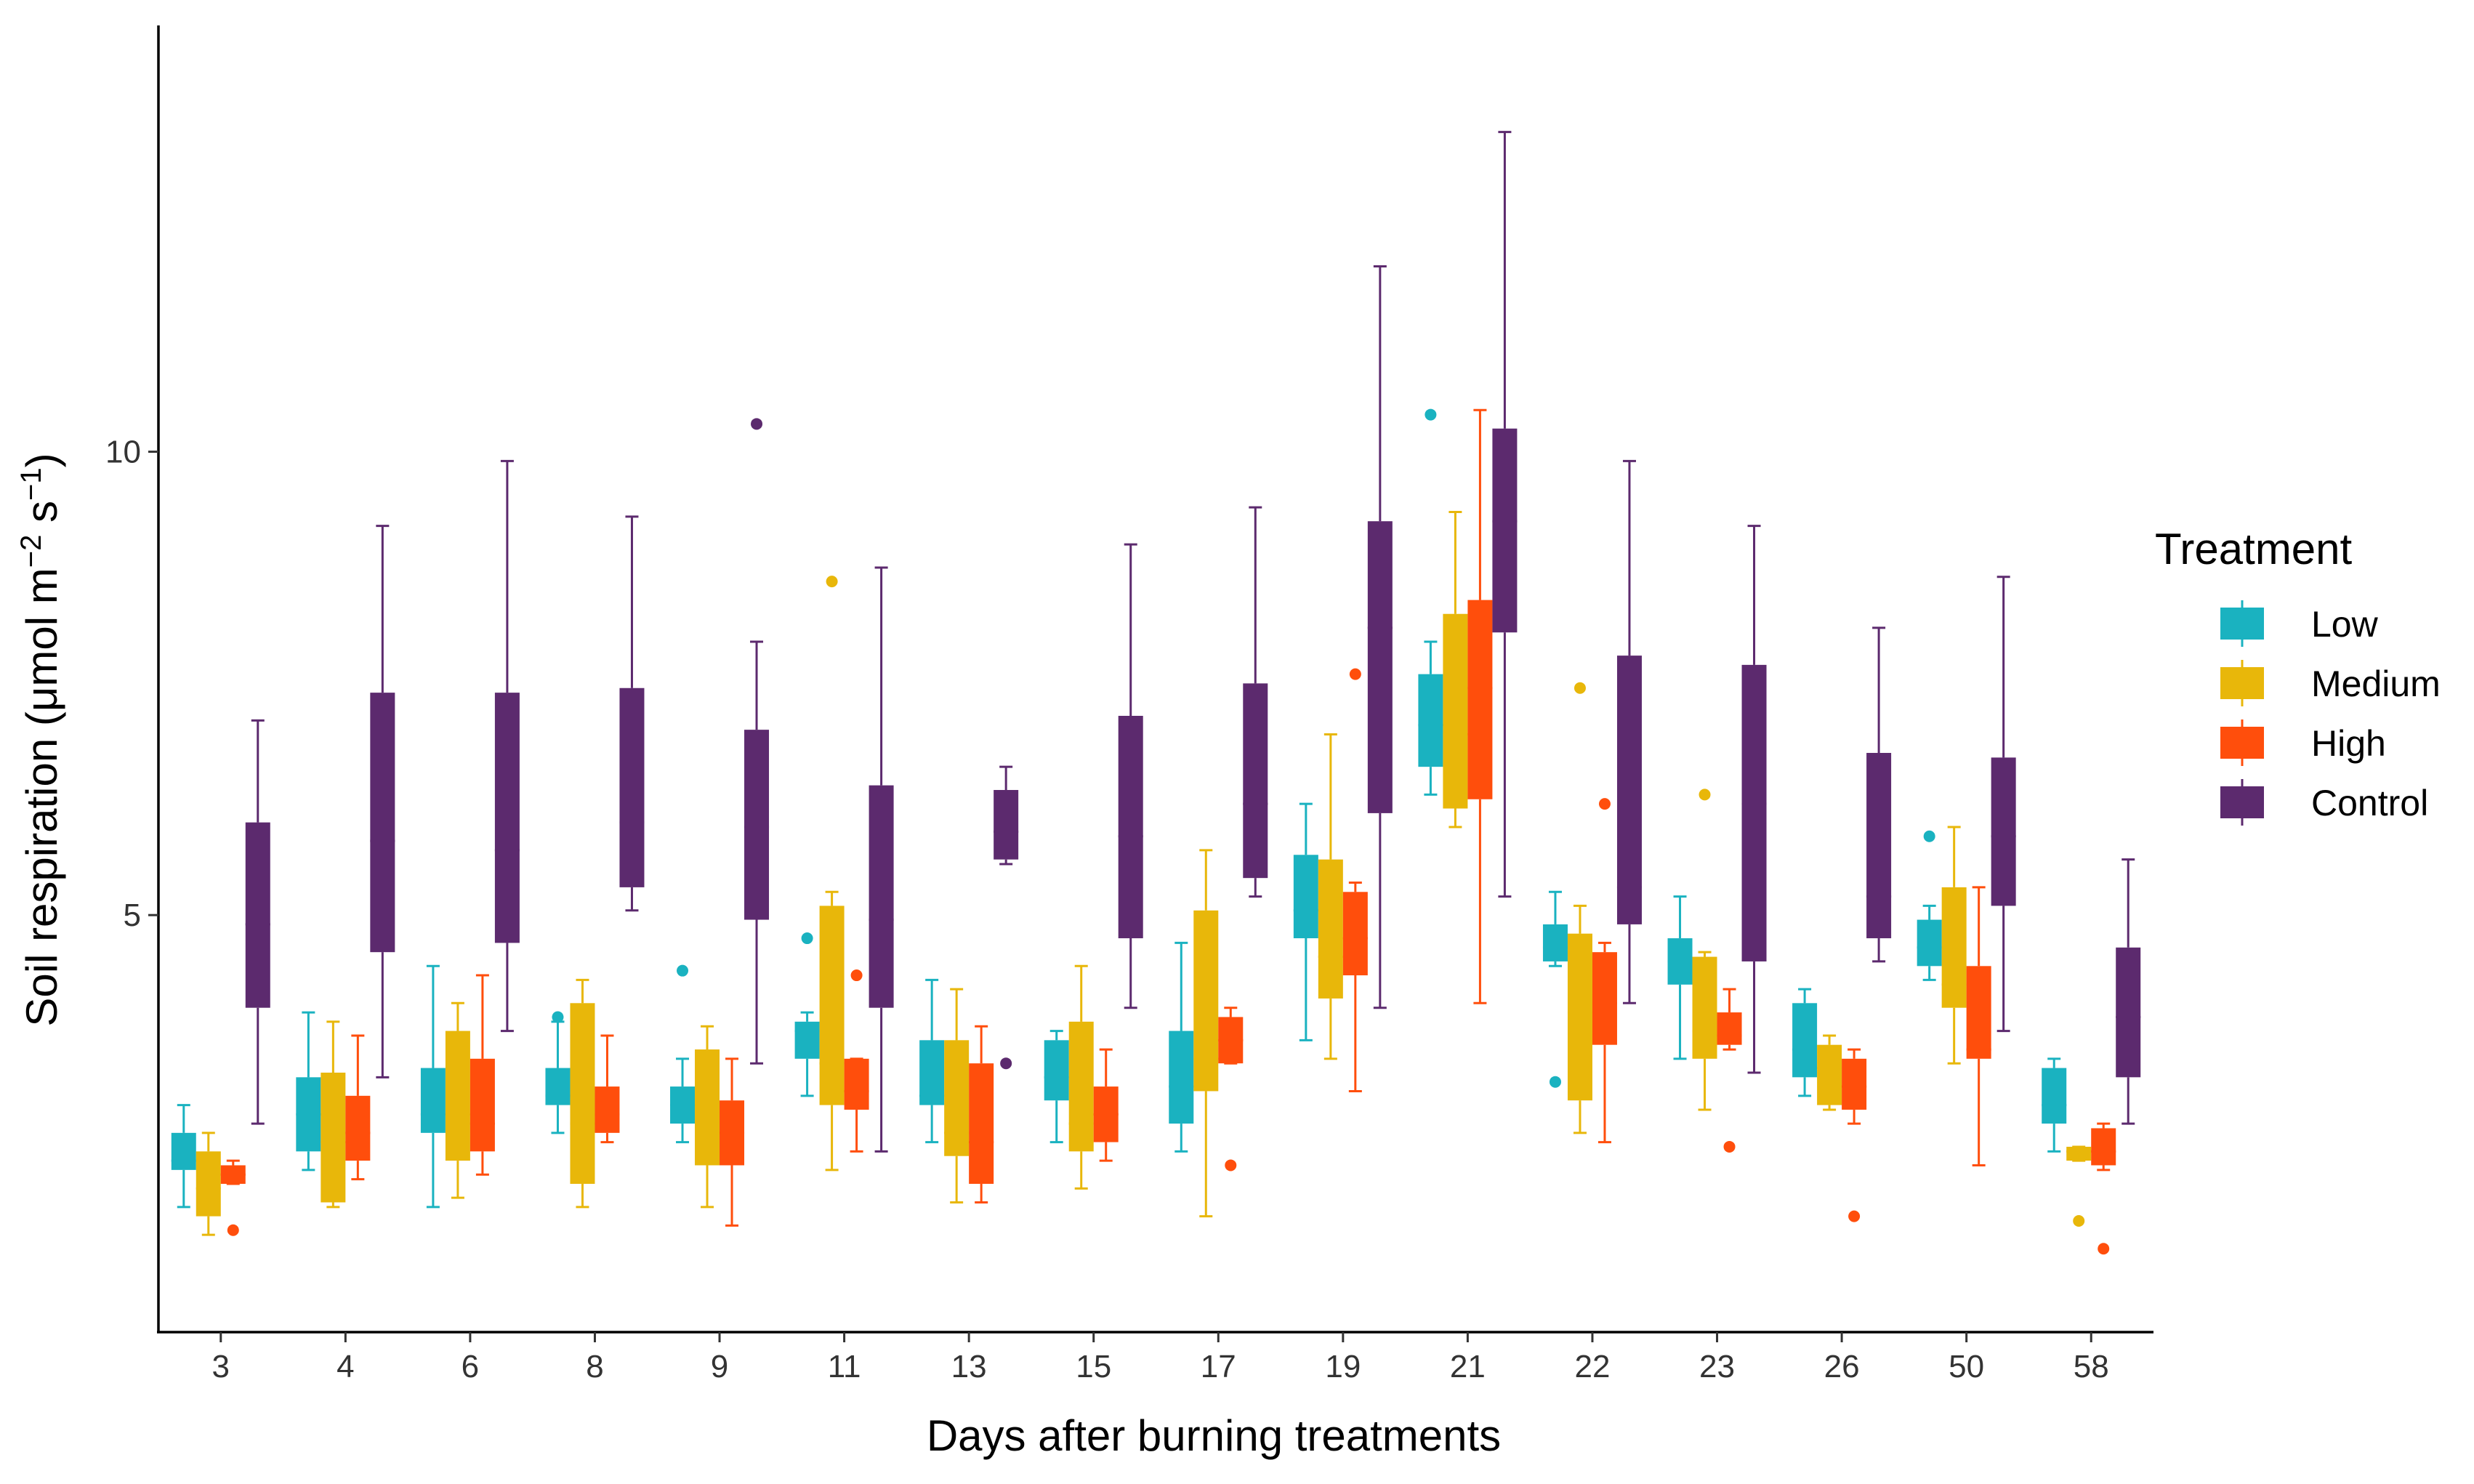 The height and width of the screenshot is (1484, 2474). What do you see at coordinates (2242, 624) in the screenshot?
I see `legend-key-low` at bounding box center [2242, 624].